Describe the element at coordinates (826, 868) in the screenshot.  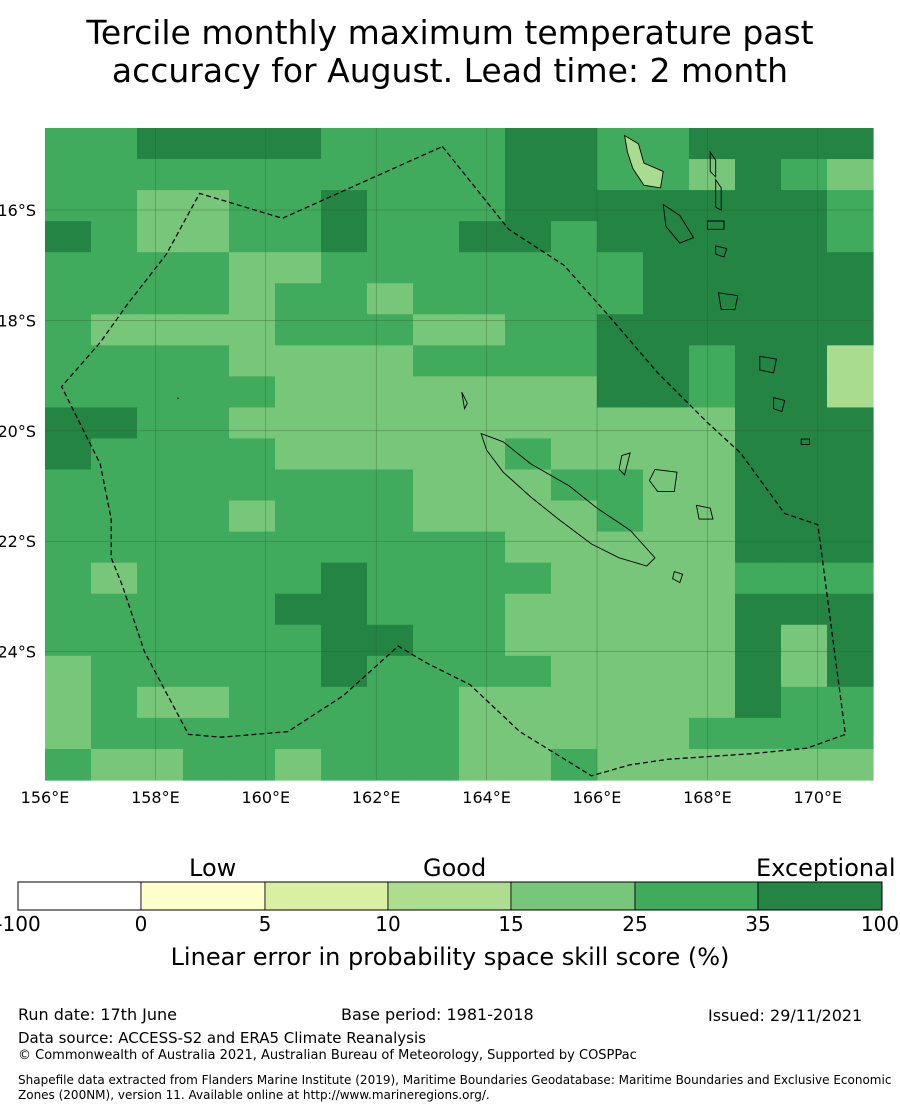
I see `colorbar-category-exceptional: Exceptional` at that location.